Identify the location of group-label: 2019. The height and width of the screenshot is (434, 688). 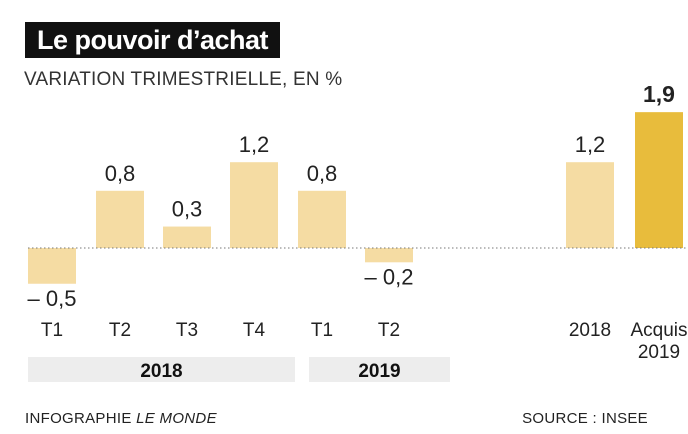
(379, 371).